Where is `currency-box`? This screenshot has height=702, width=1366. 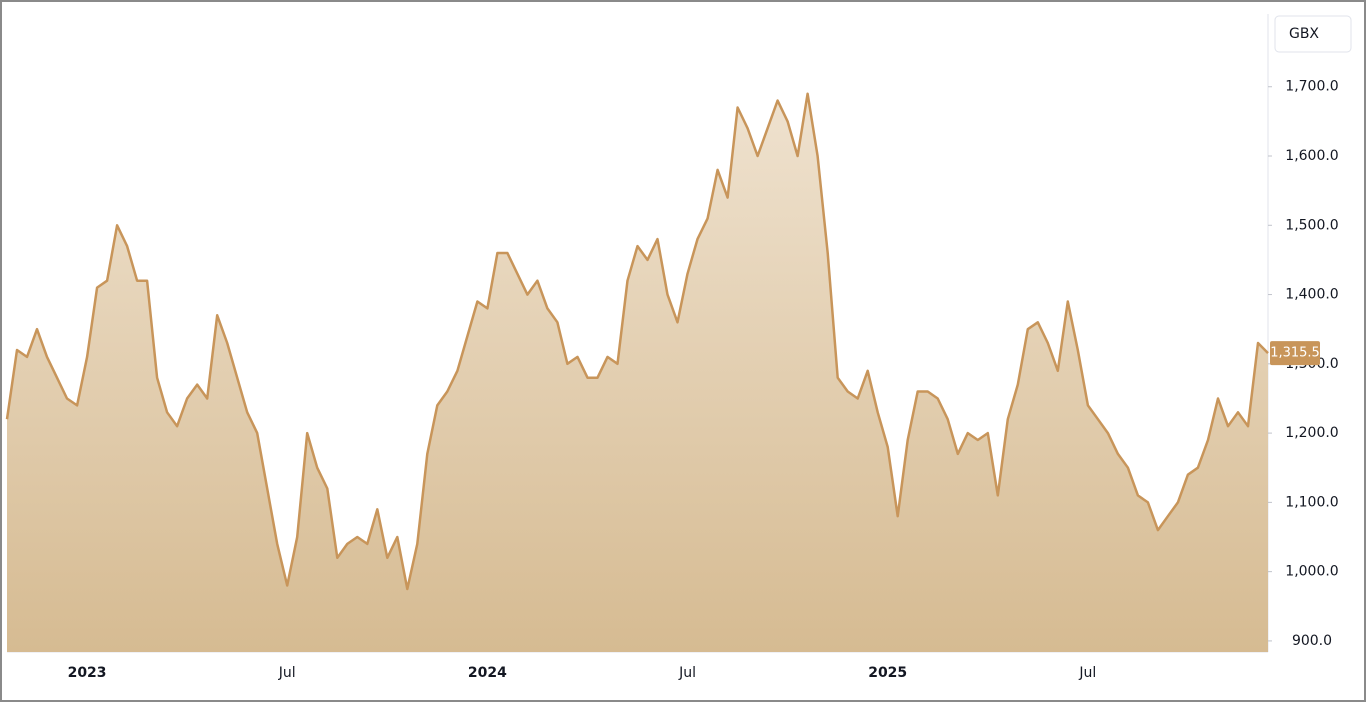 currency-box is located at coordinates (1313, 34).